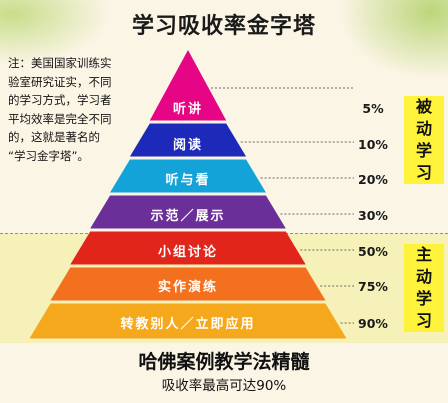 The image size is (448, 403). I want to click on note-line: 验室研究证实，不同, so click(60, 81).